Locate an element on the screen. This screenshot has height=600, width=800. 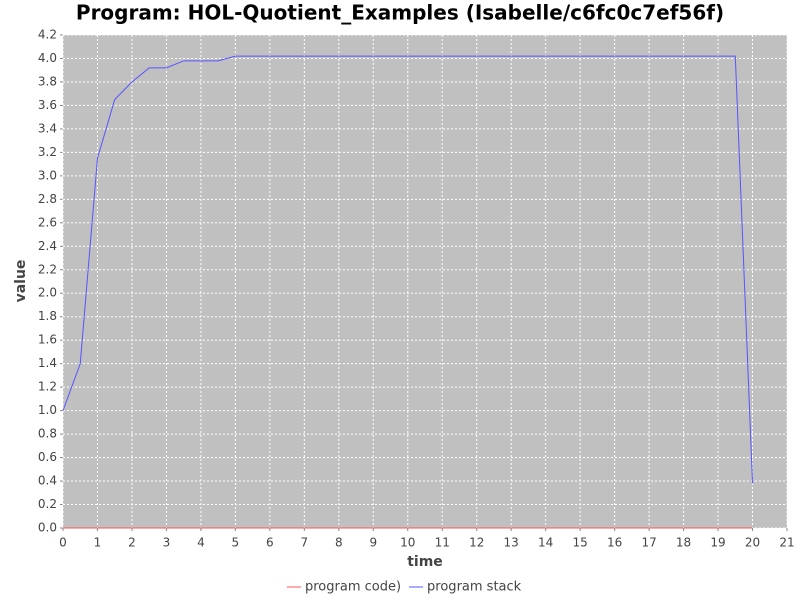
y-tick-label: 0.2 is located at coordinates (47, 504).